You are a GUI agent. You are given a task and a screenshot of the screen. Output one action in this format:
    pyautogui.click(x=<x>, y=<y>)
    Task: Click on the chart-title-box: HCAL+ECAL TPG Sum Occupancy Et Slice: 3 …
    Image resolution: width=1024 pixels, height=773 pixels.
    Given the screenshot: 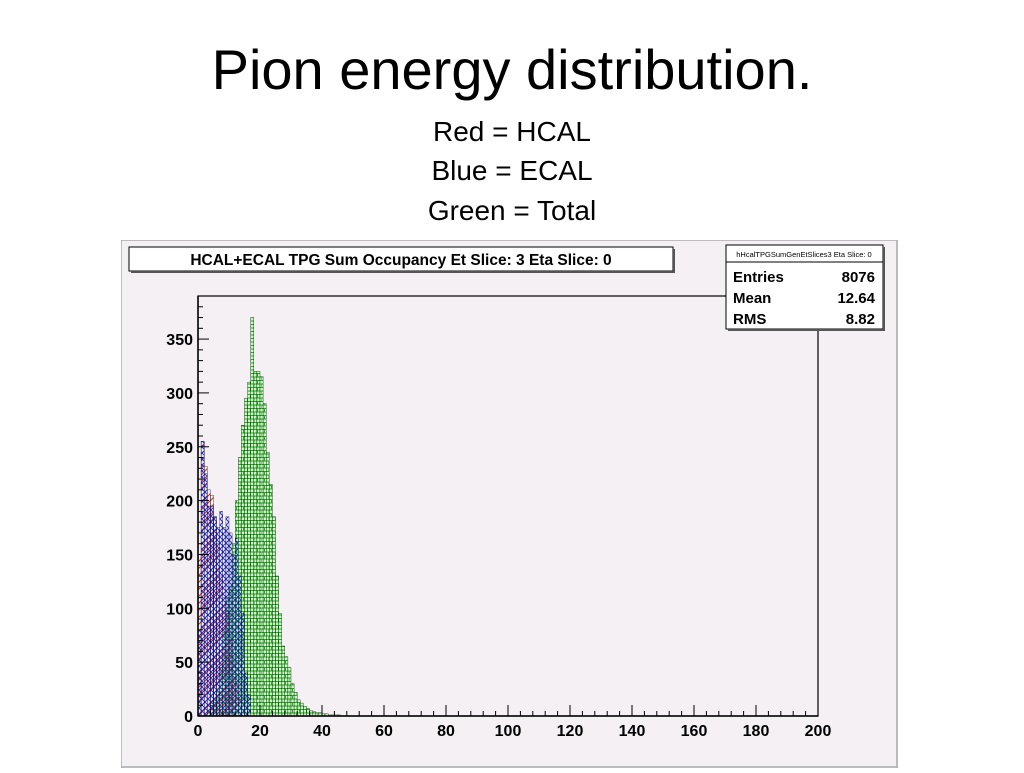 What is the action you would take?
    pyautogui.click(x=401, y=259)
    